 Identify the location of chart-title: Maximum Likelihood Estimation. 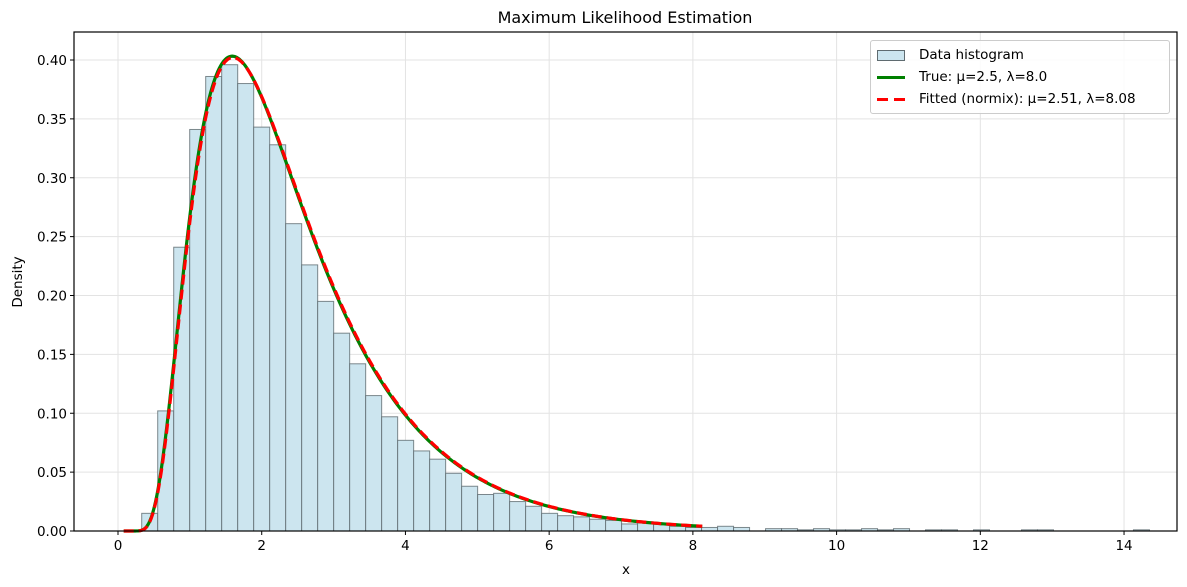
(625, 17).